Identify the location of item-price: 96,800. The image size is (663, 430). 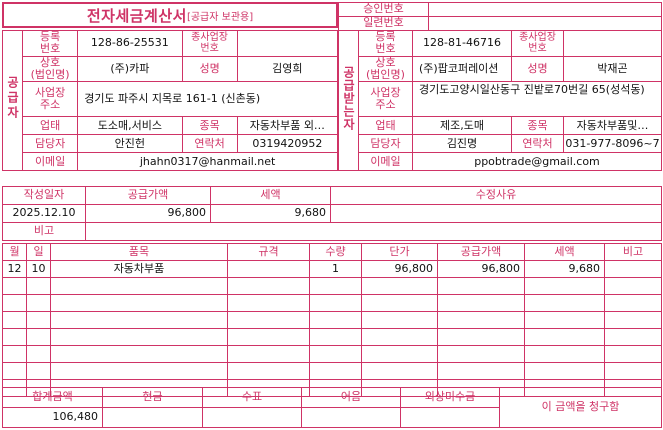
(399, 269).